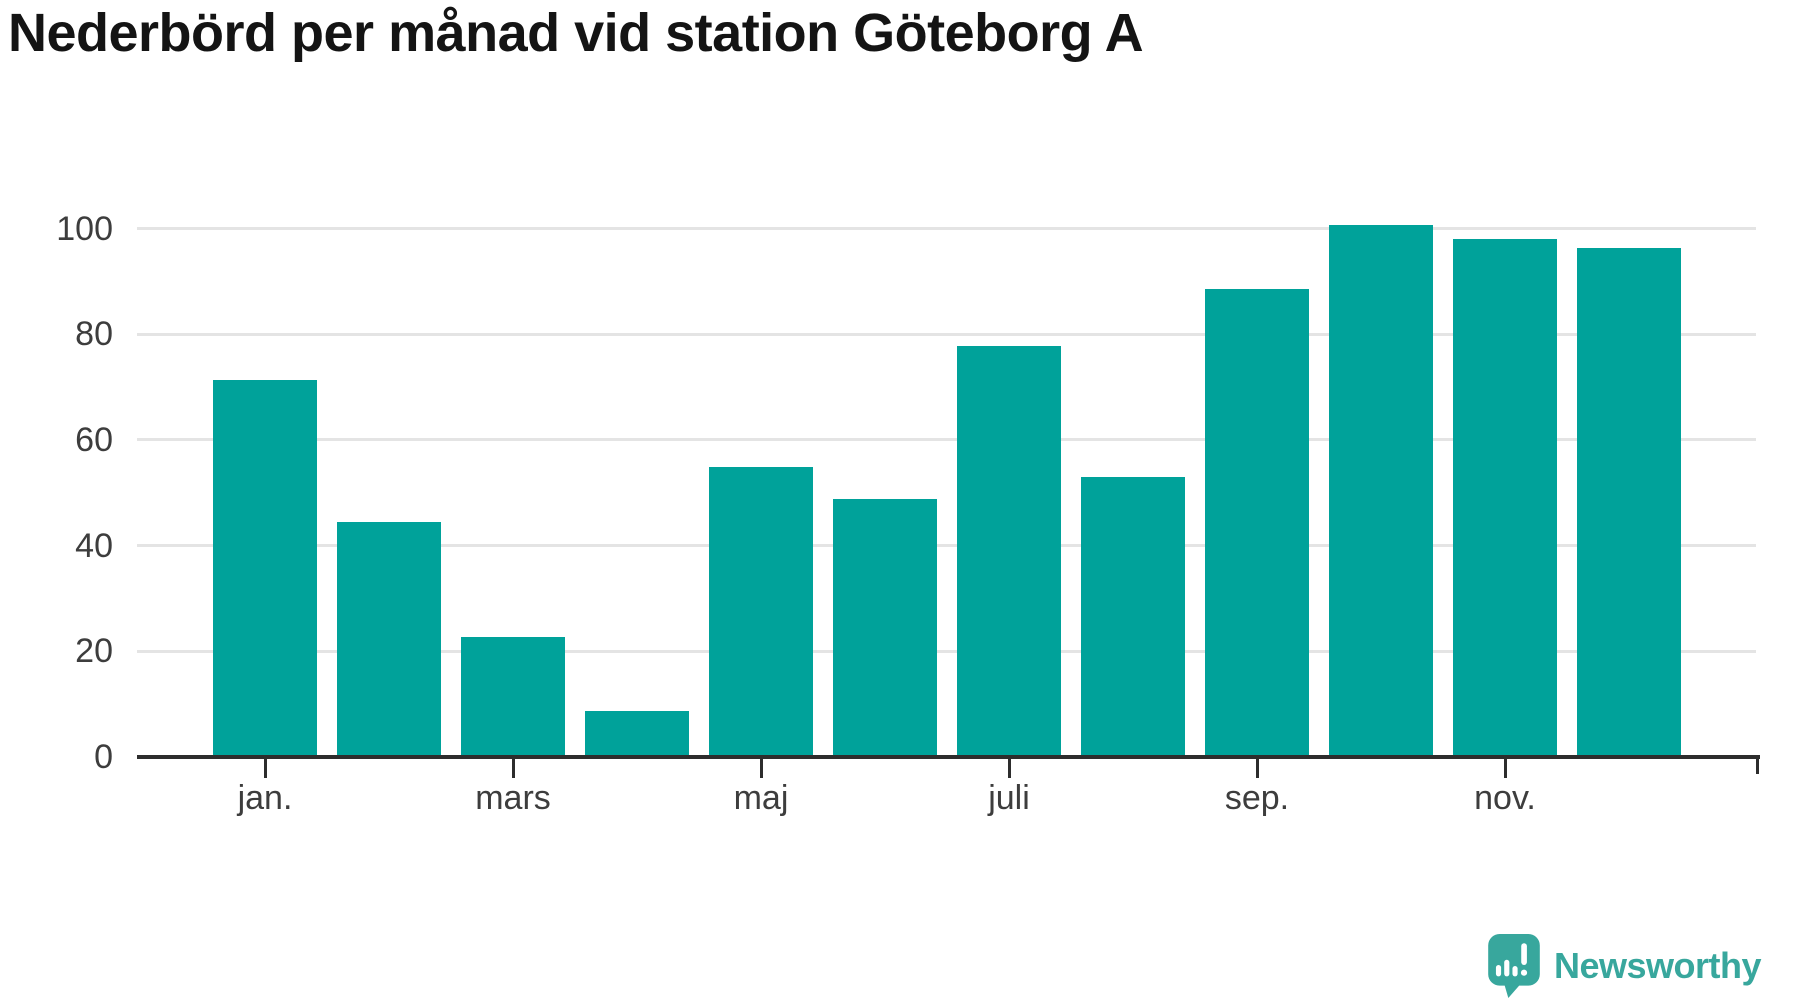  Describe the element at coordinates (103, 757) in the screenshot. I see `y-axis-label-0: 0` at that location.